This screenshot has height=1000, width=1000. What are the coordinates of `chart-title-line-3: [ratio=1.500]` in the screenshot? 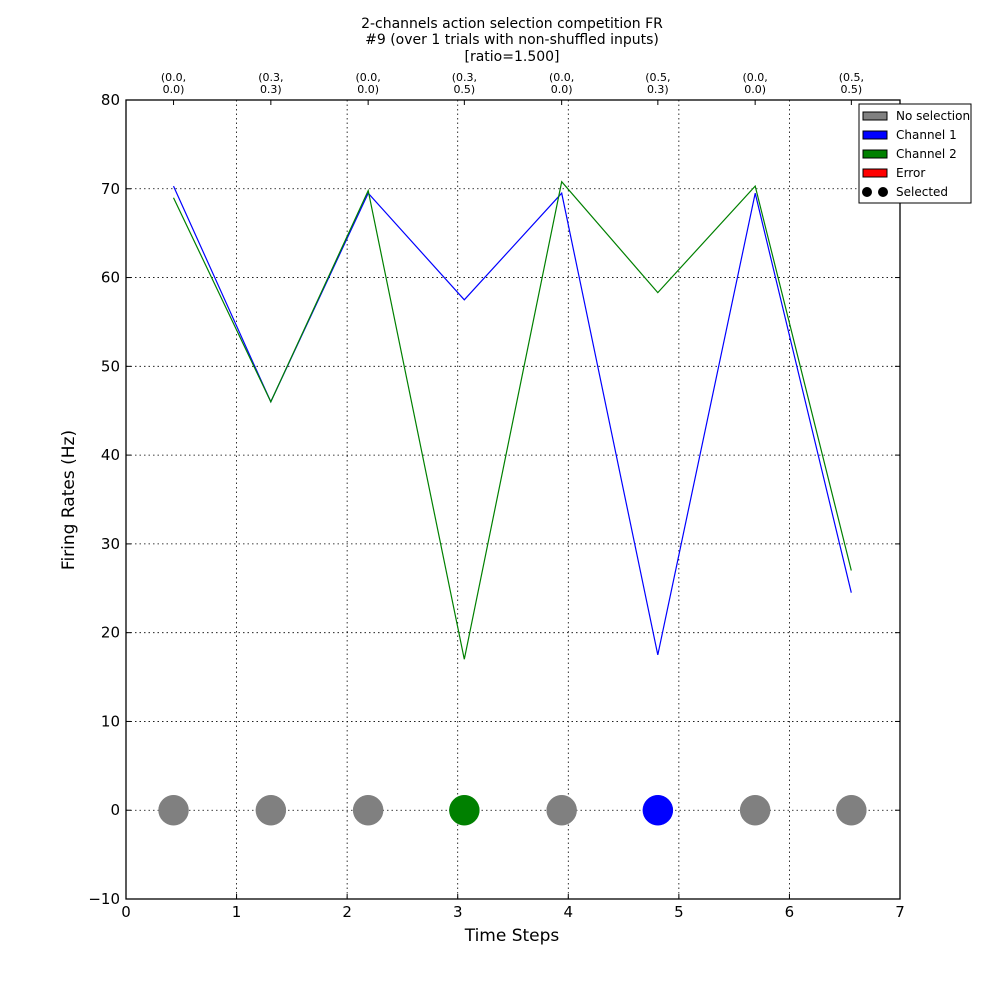 It's located at (511, 57).